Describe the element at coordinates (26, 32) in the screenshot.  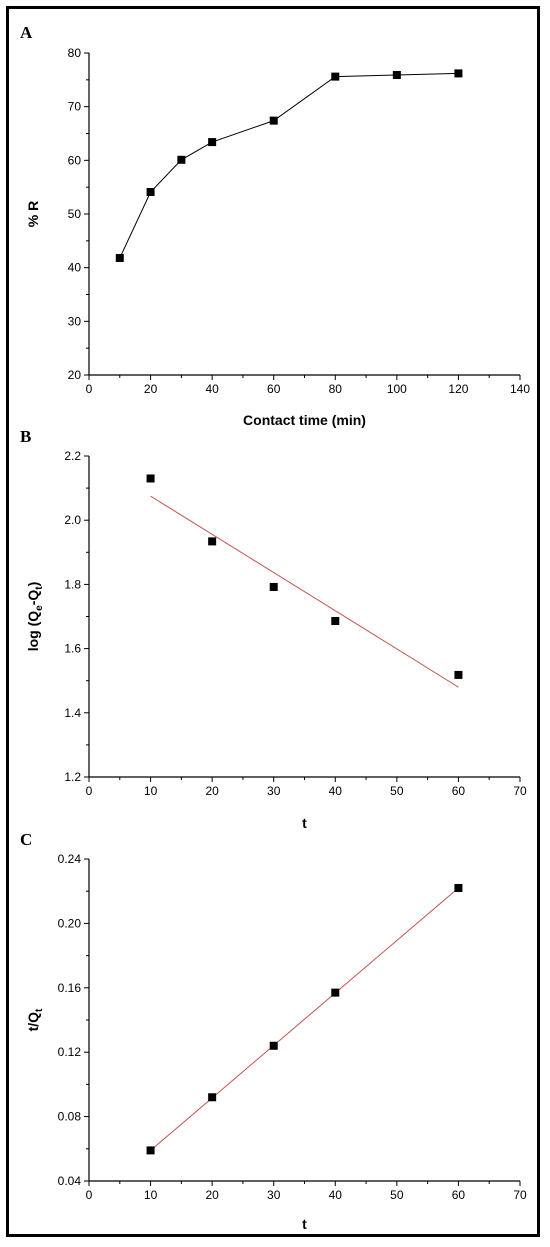
I see `panel-letter: A` at that location.